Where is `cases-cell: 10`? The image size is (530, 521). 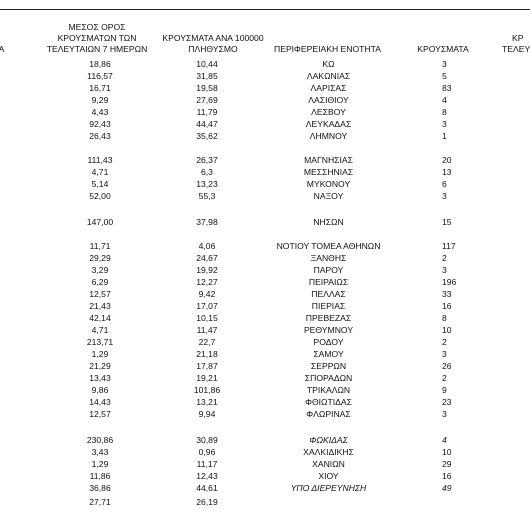
cases-cell: 10 is located at coordinates (447, 330).